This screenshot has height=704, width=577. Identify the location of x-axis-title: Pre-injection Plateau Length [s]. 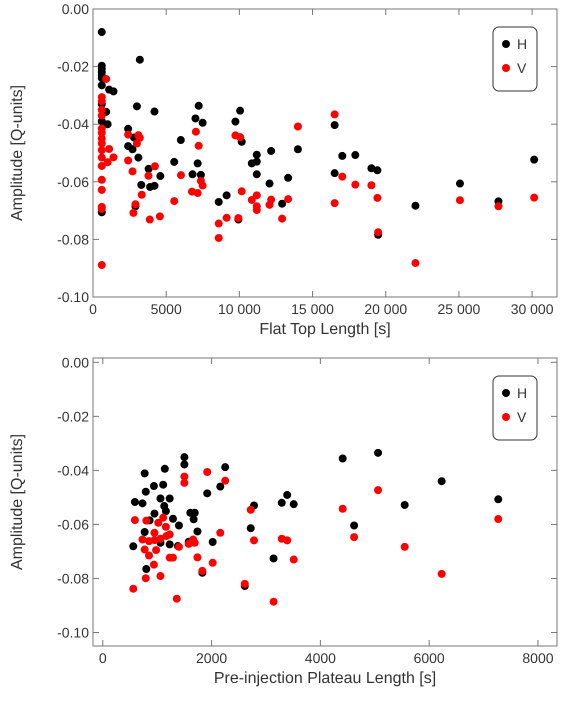
(325, 678).